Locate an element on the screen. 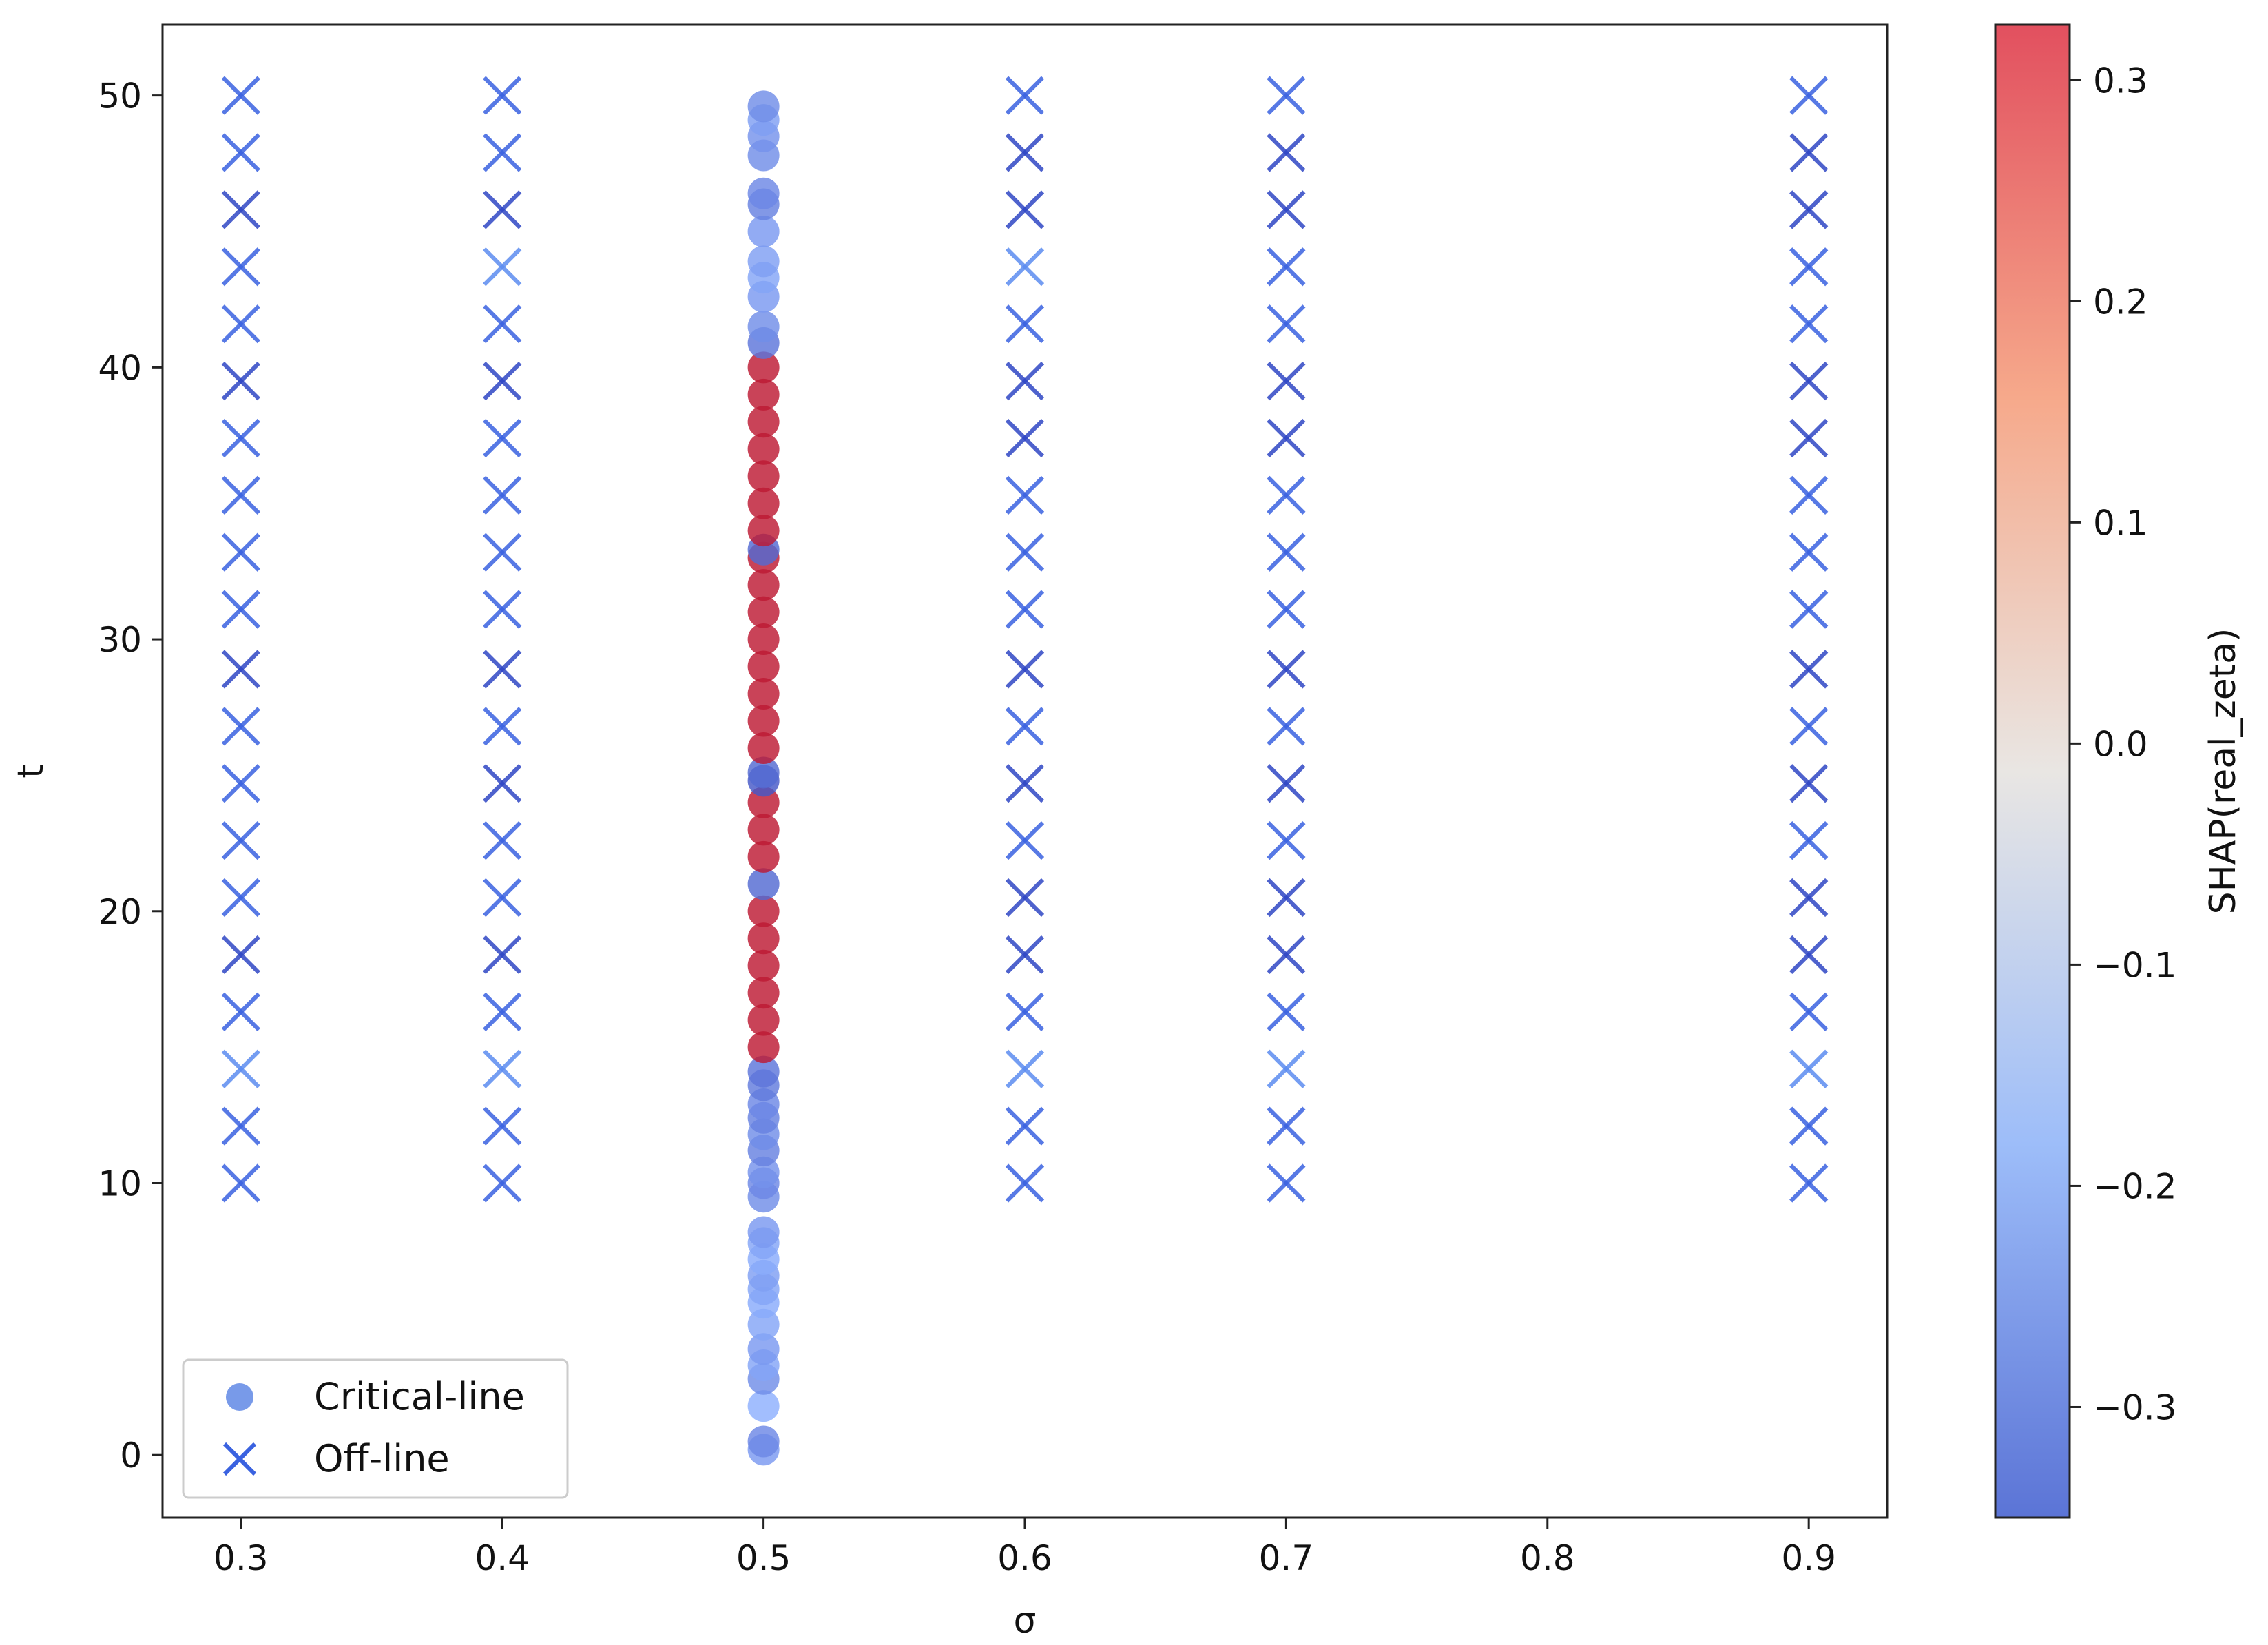 This screenshot has width=2268, height=1645. x-tick-label: 0.7 is located at coordinates (1286, 1558).